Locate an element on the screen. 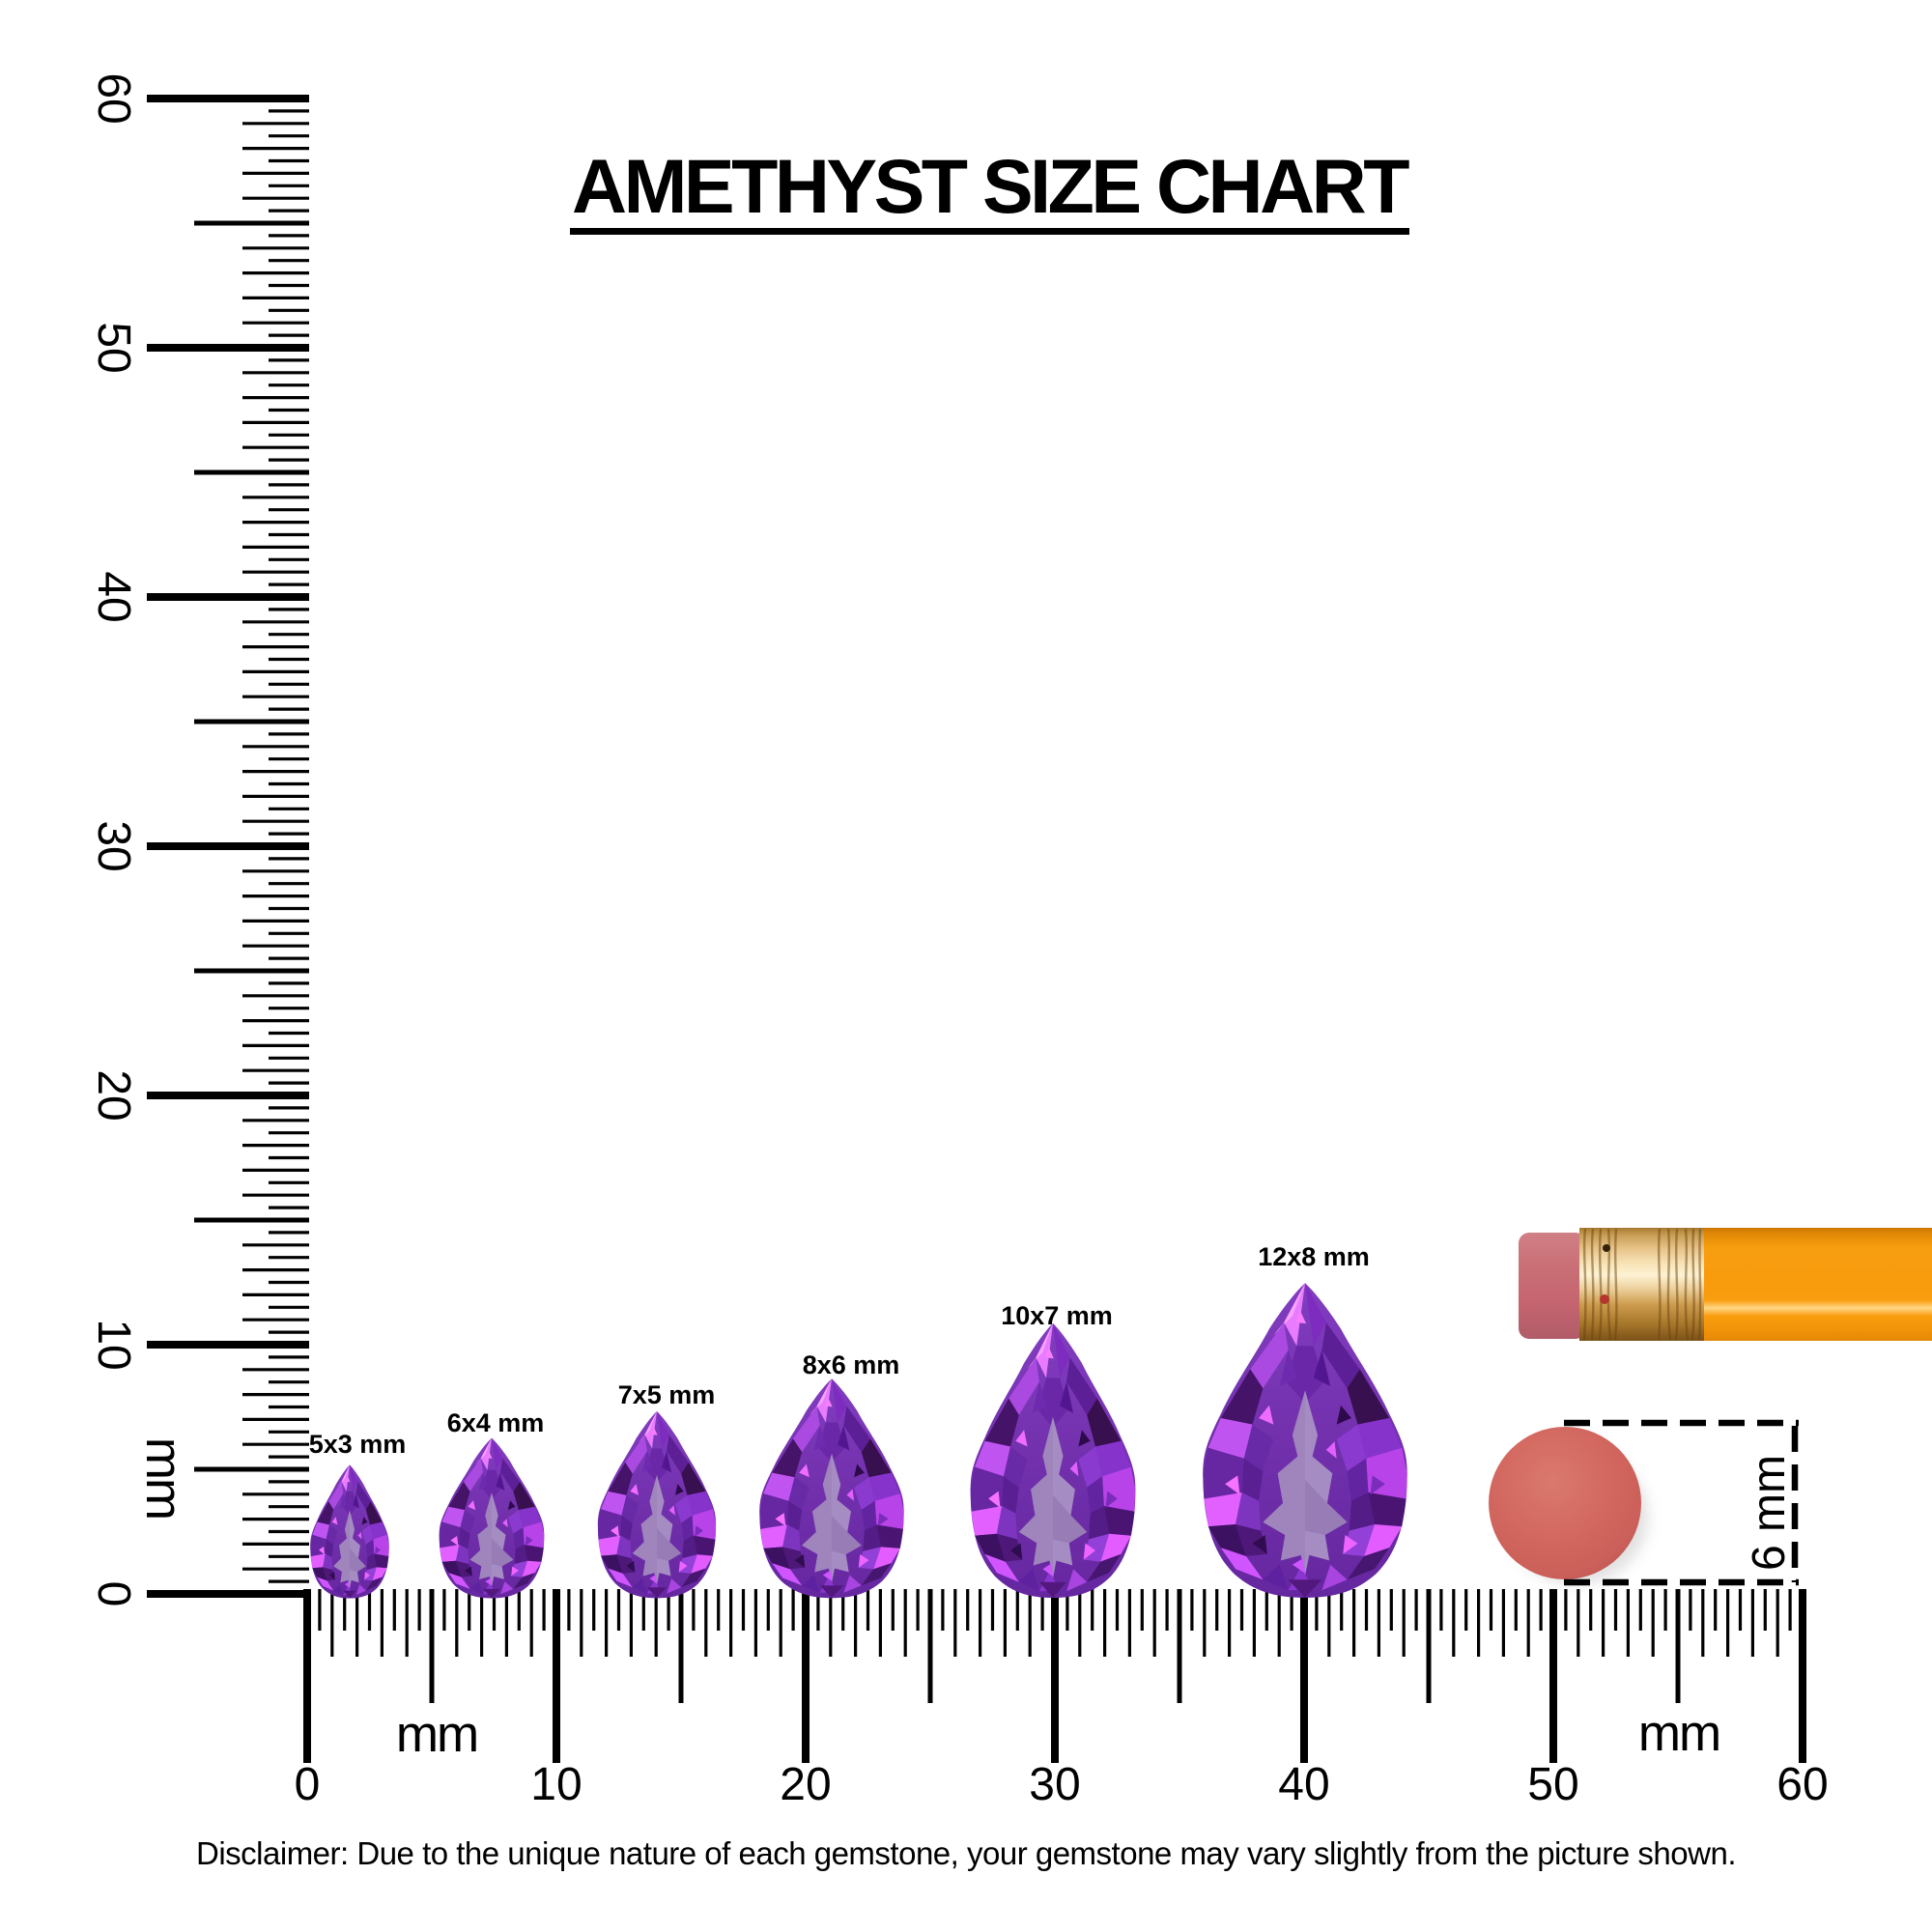  svg-text: 8x6 mm is located at coordinates (851, 1364).